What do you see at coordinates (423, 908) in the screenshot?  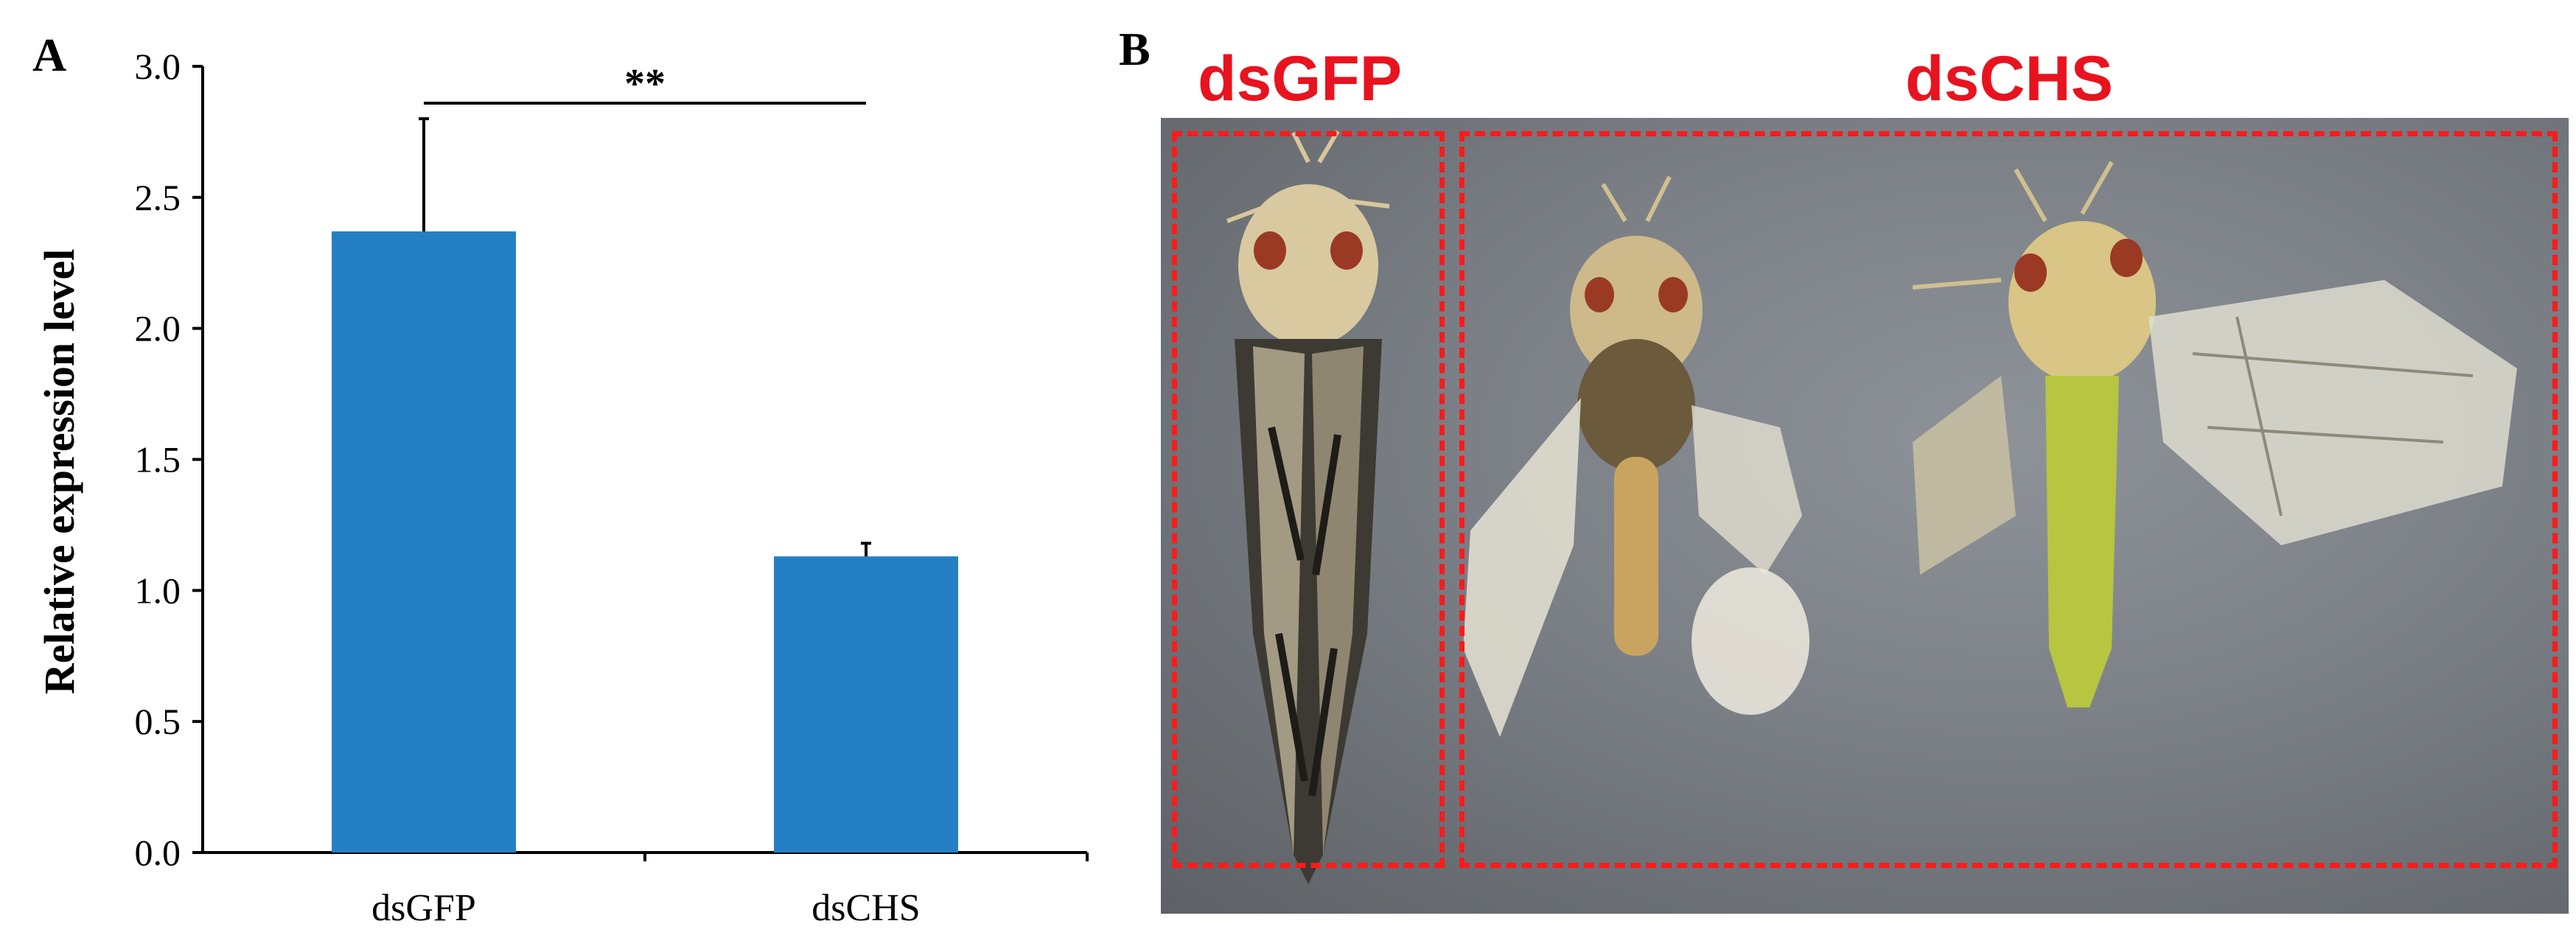 I see `x-tick-label-dsGFP: dsGFP` at bounding box center [423, 908].